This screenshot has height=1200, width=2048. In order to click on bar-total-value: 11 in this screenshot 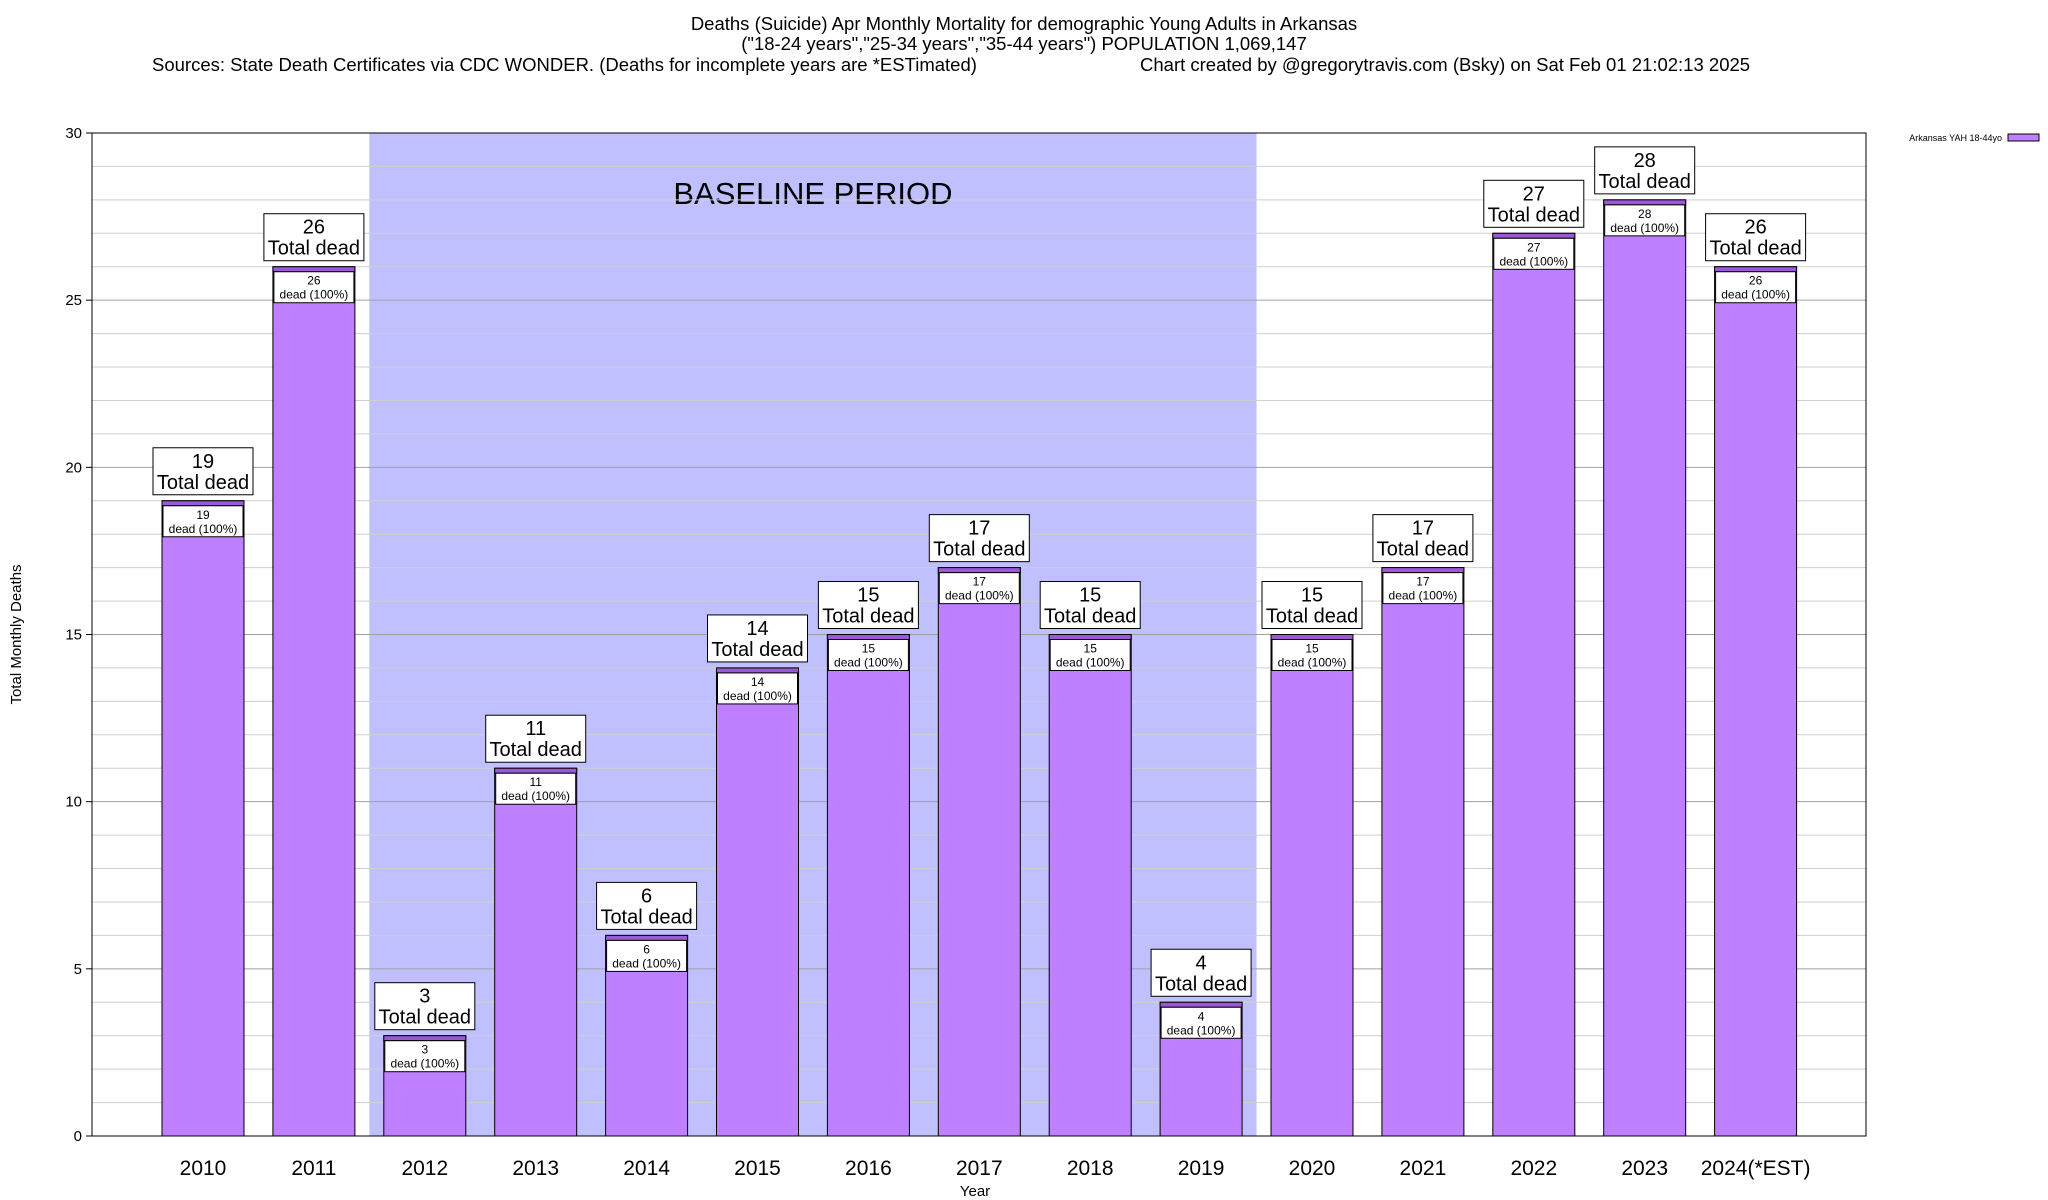, I will do `click(535, 729)`.